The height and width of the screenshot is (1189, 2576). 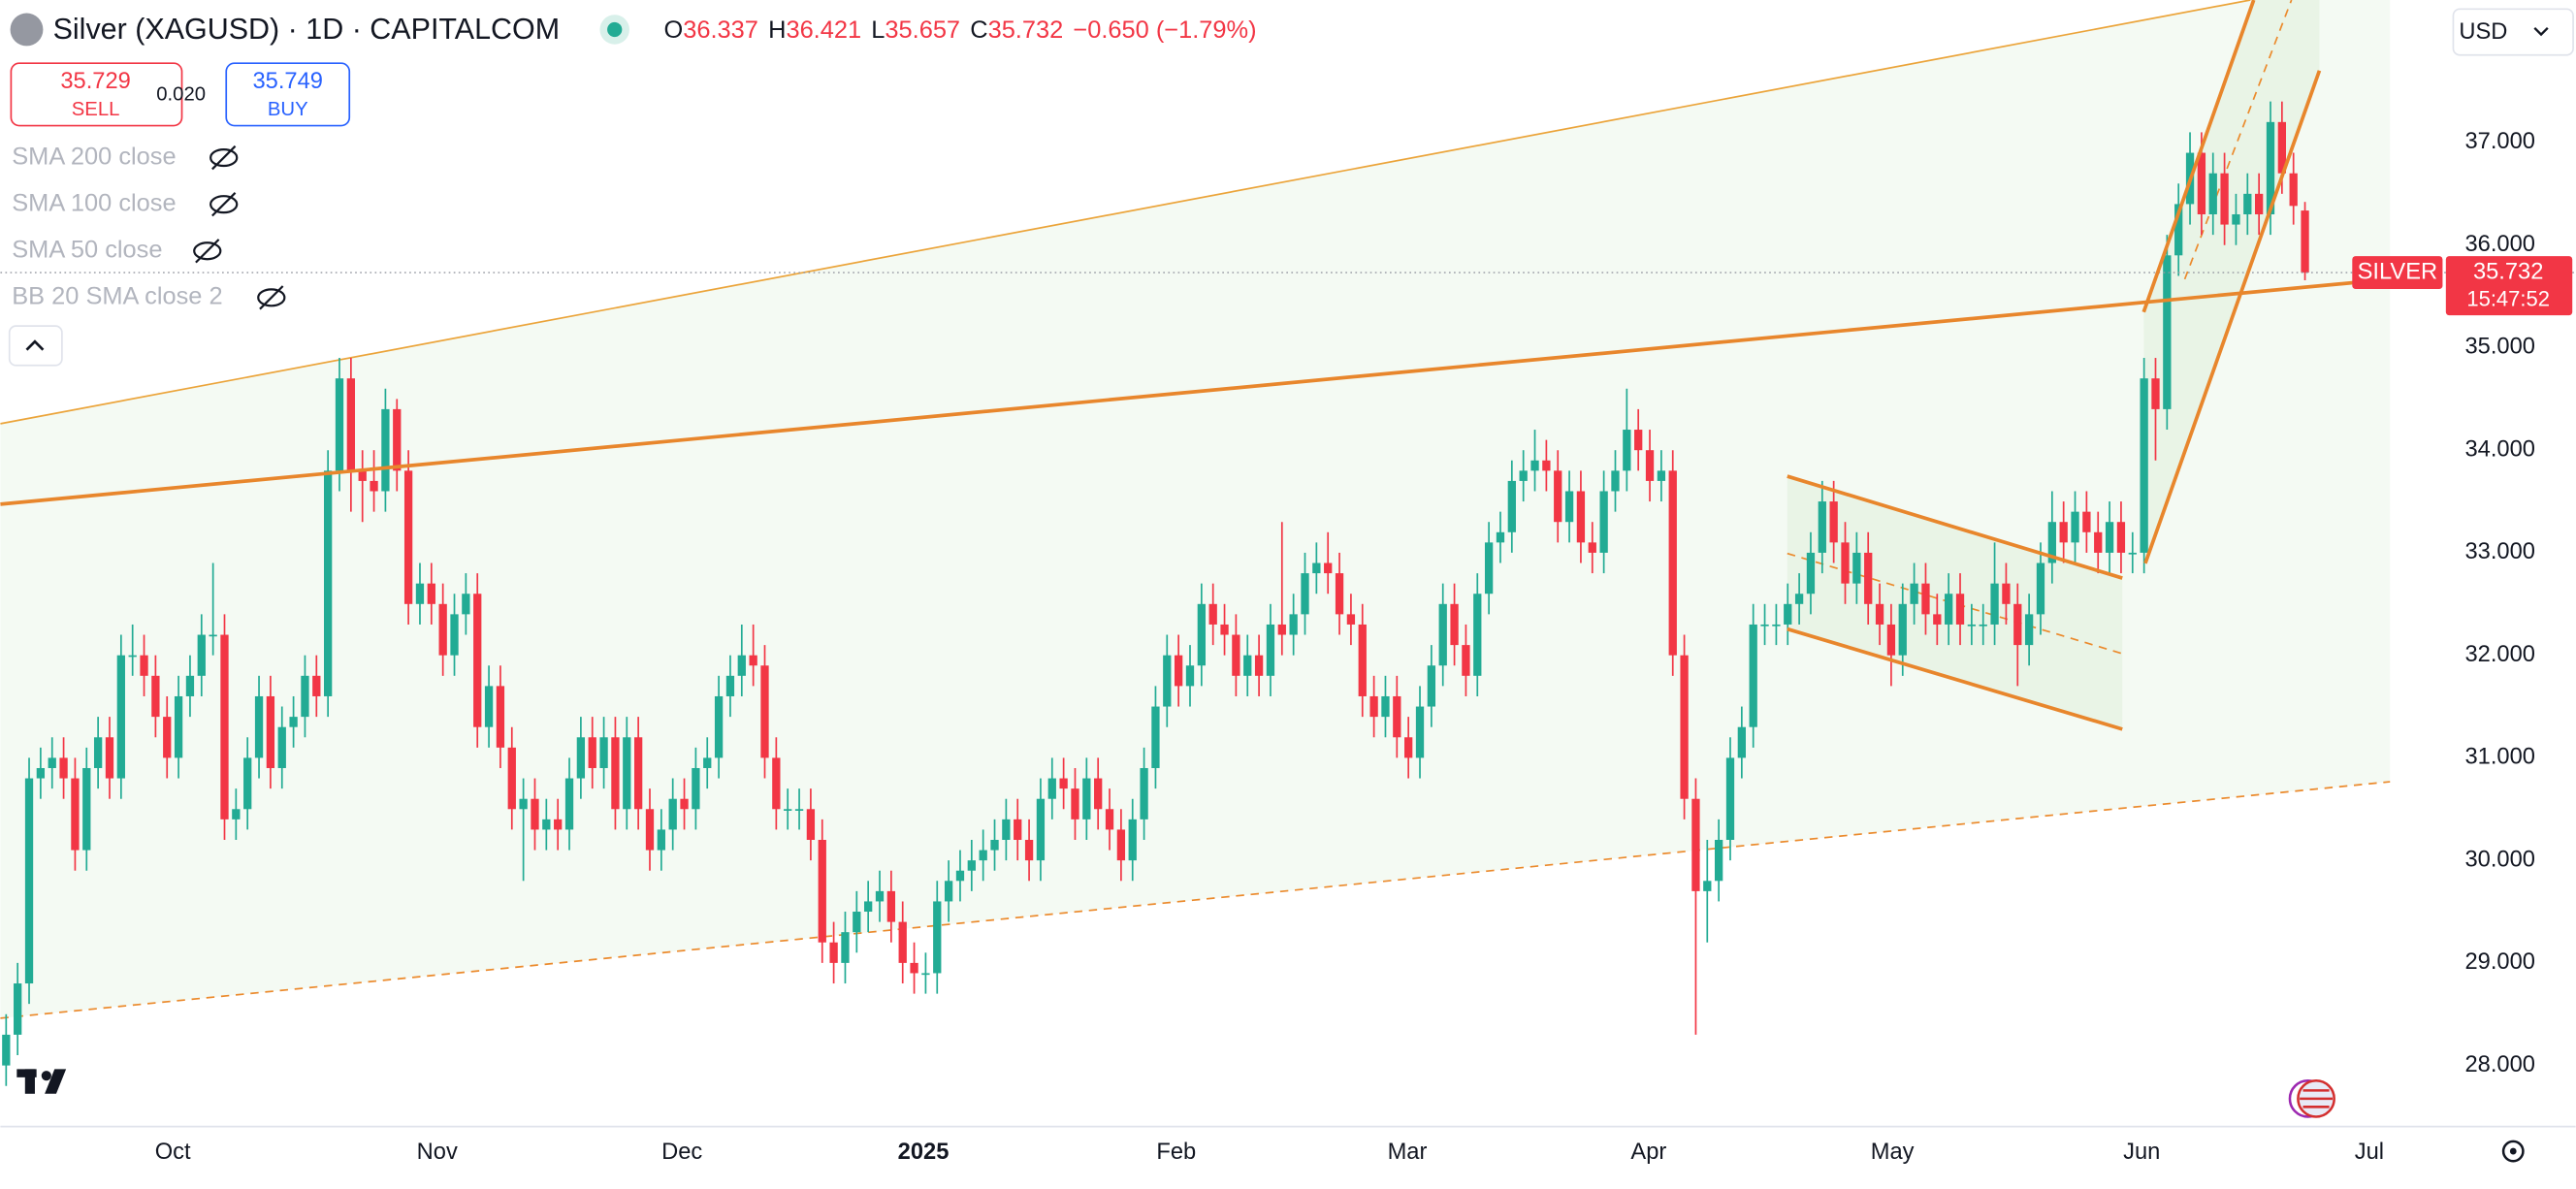 I want to click on sell-button, so click(x=96, y=94).